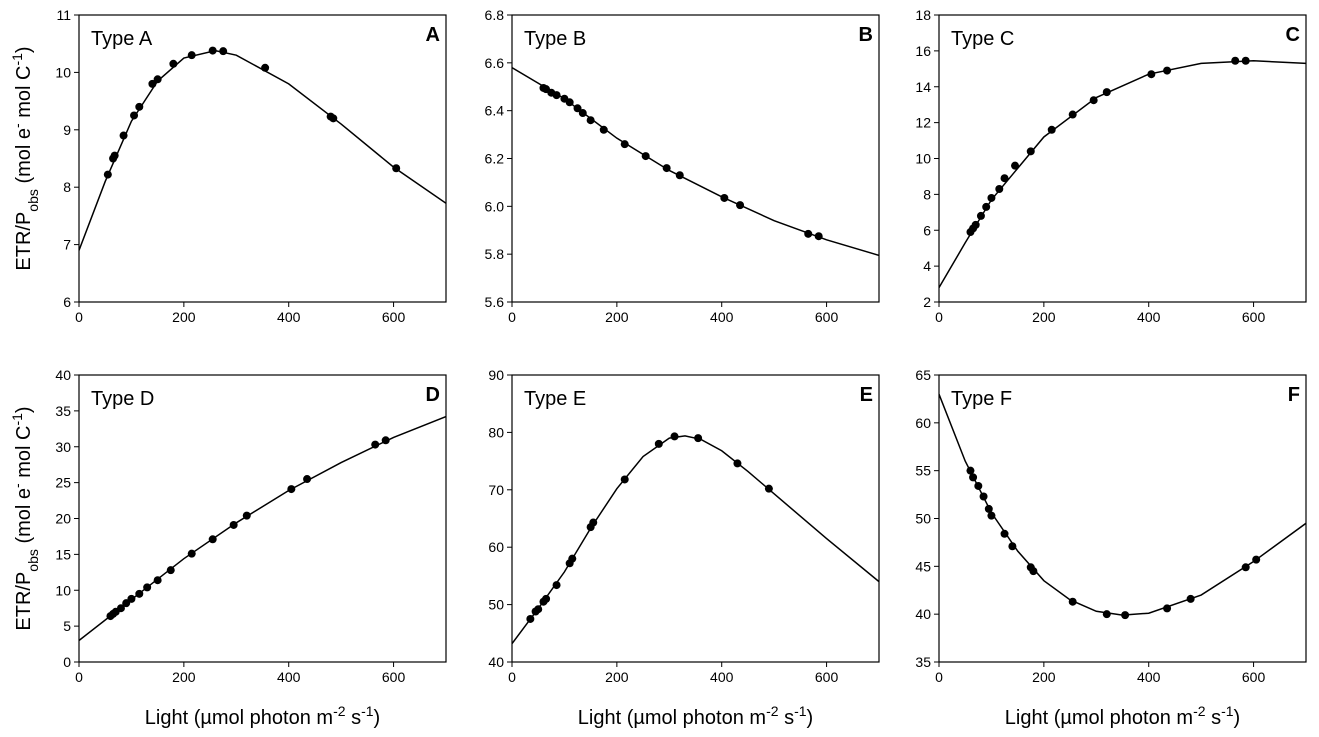 This screenshot has width=1319, height=737. What do you see at coordinates (827, 317) in the screenshot?
I see `x-tick-label: 600` at bounding box center [827, 317].